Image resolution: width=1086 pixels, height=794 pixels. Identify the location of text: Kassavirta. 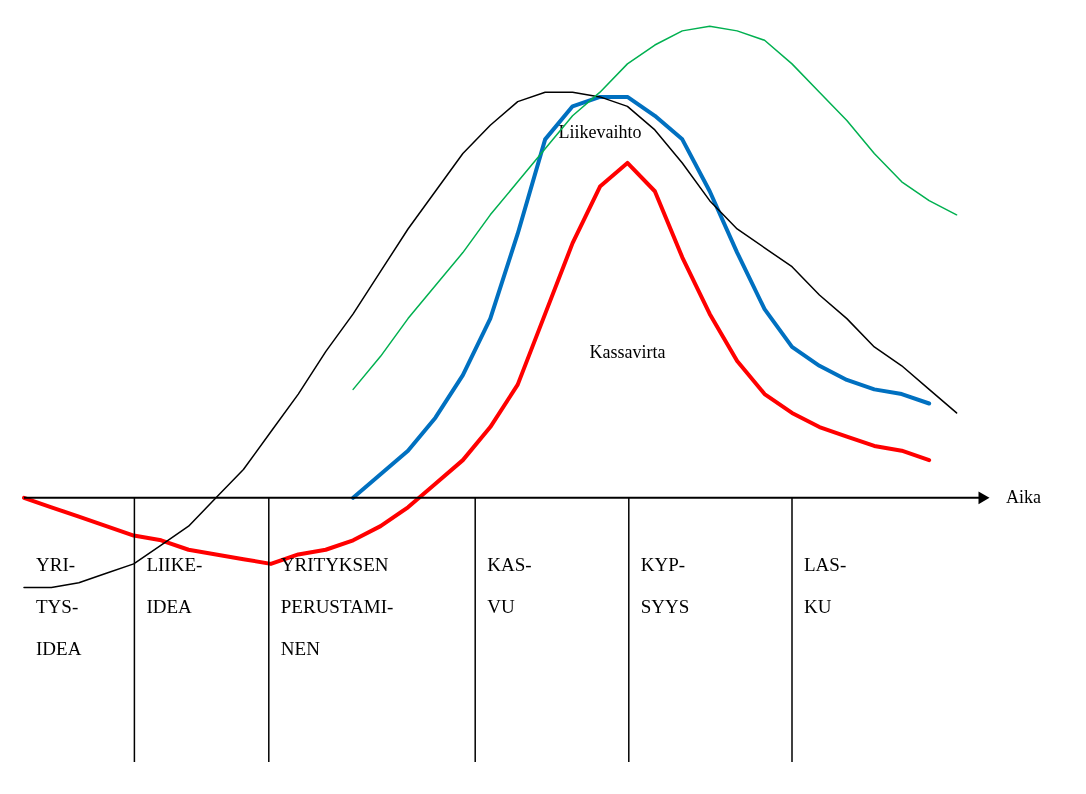
(627, 351).